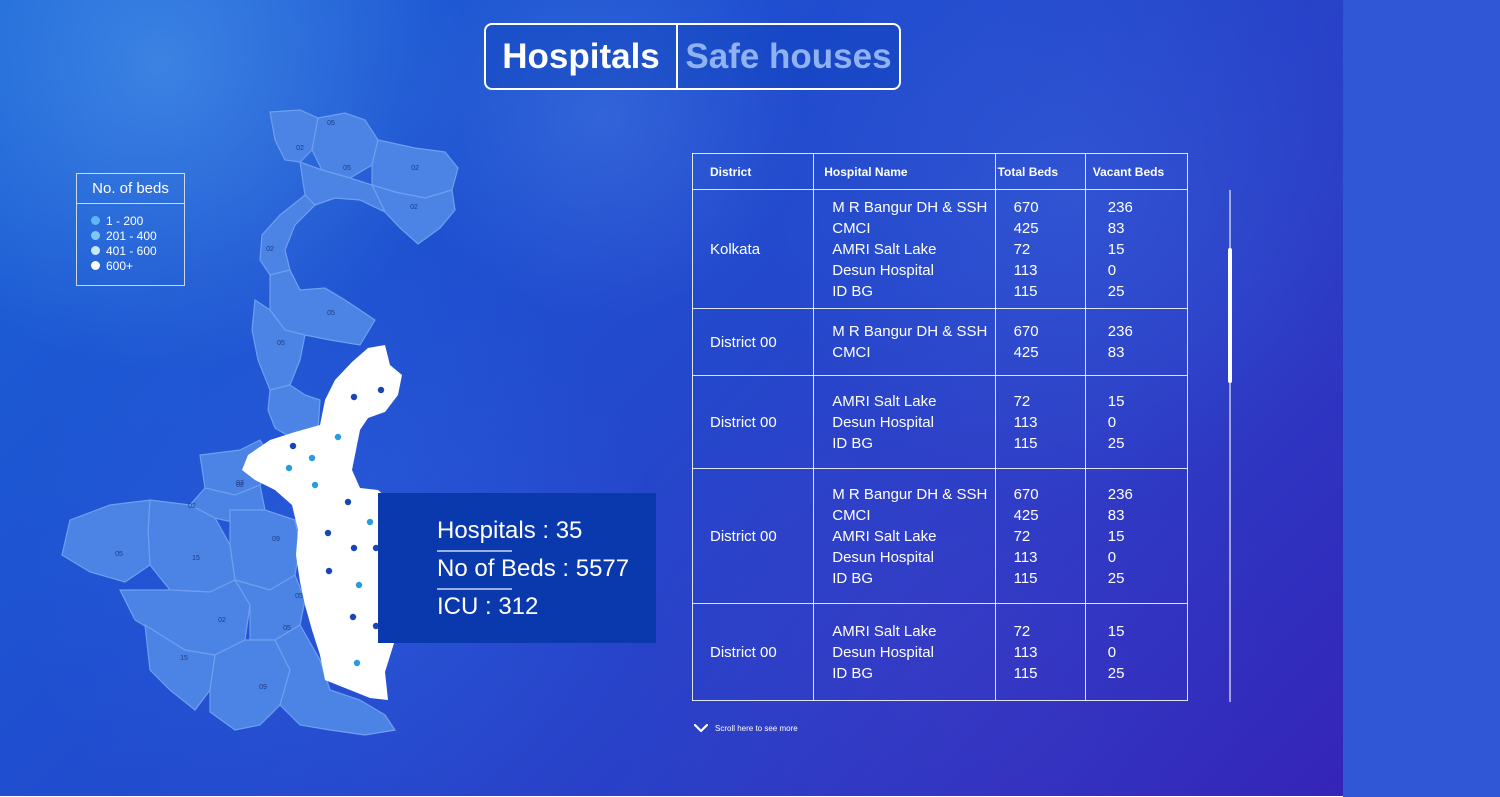  I want to click on legend-label: 1 - 200, so click(125, 220).